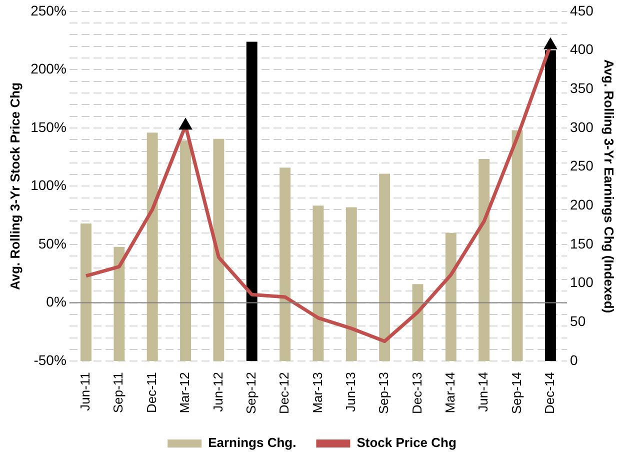 The height and width of the screenshot is (460, 624). Describe the element at coordinates (582, 204) in the screenshot. I see `y2-tick-label: 200` at that location.